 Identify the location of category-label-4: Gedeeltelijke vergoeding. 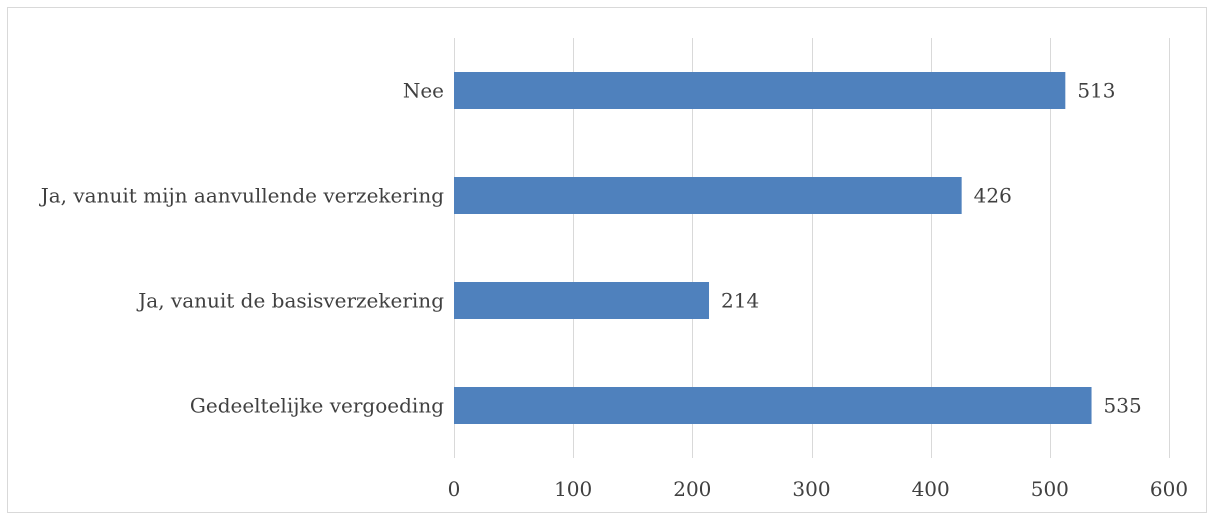
(317, 406).